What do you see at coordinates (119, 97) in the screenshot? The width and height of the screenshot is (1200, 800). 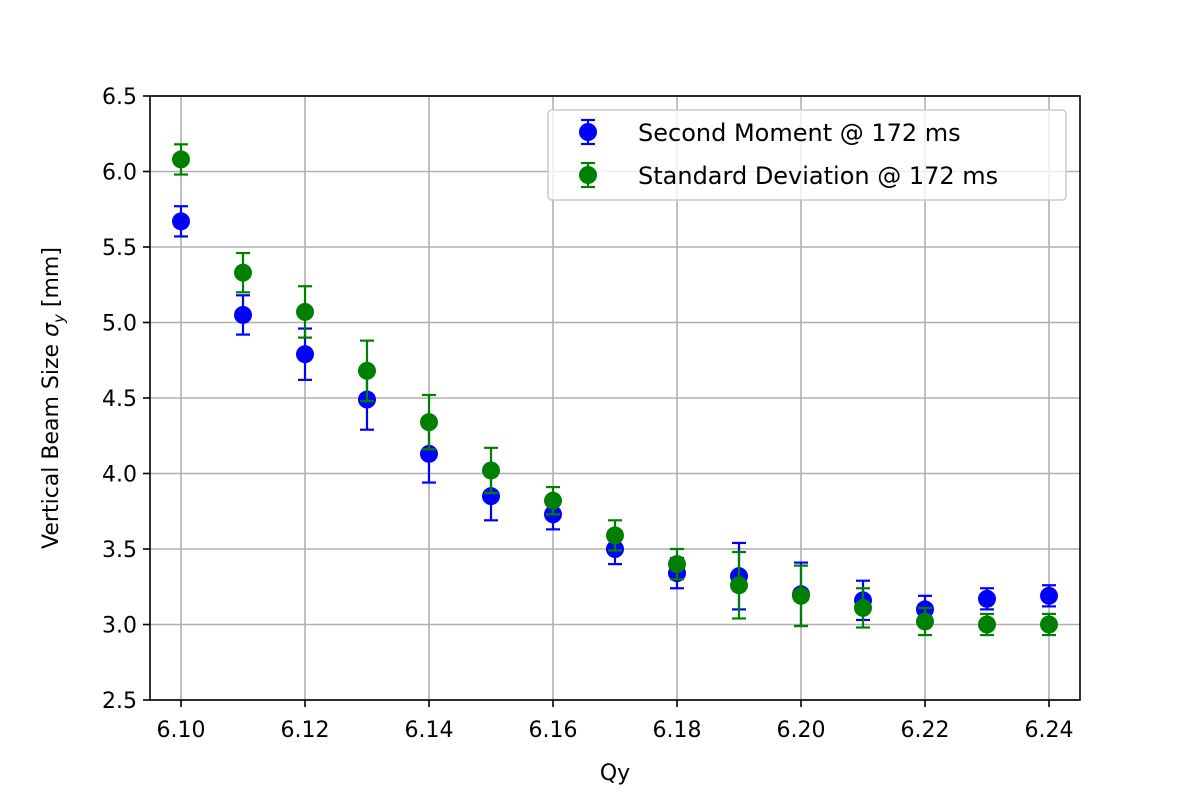 I see `y-tick-label: 6.5` at bounding box center [119, 97].